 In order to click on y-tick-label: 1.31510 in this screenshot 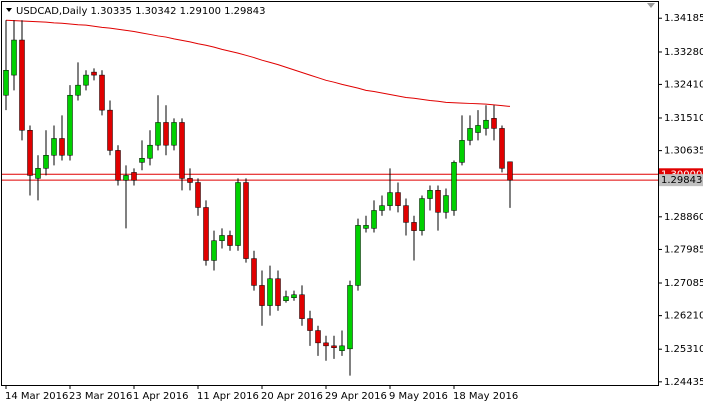, I will do `click(683, 118)`.